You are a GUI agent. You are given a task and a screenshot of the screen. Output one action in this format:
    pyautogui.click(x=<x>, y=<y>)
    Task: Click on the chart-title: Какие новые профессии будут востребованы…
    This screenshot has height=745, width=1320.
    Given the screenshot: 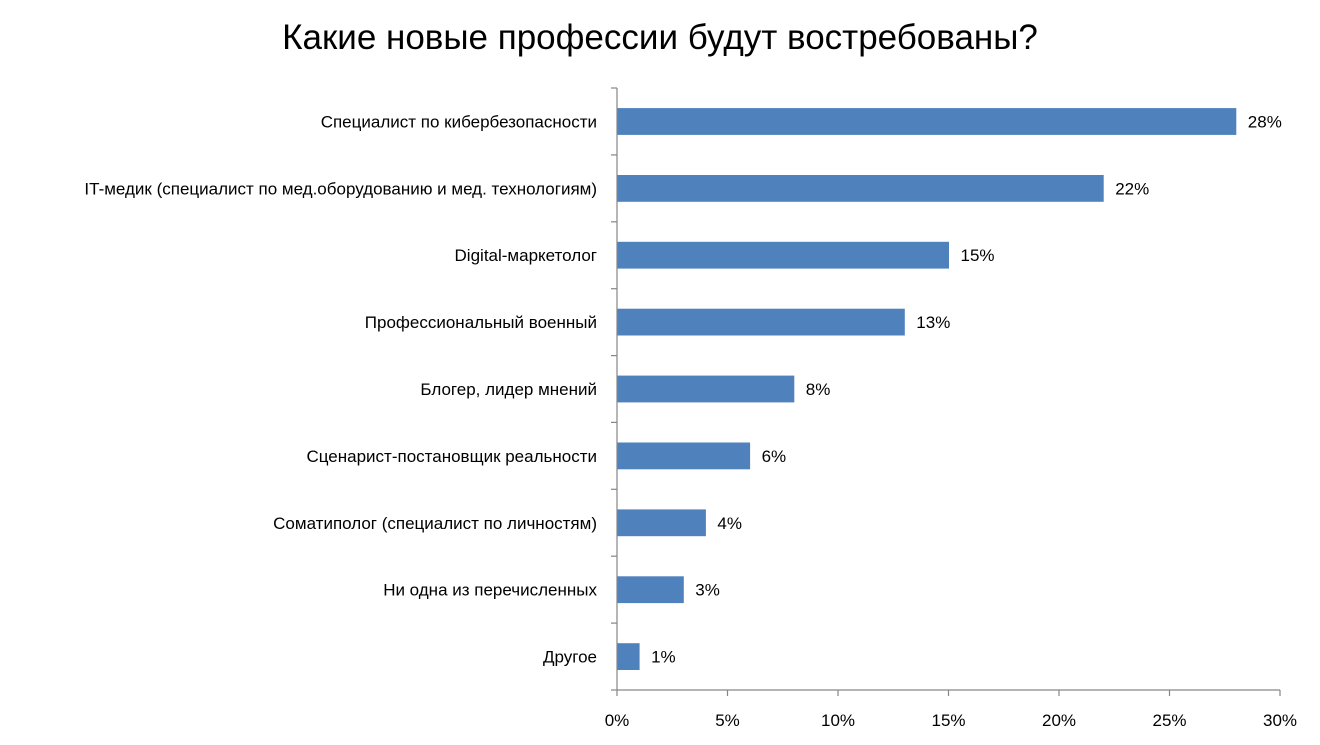 What is the action you would take?
    pyautogui.click(x=660, y=37)
    